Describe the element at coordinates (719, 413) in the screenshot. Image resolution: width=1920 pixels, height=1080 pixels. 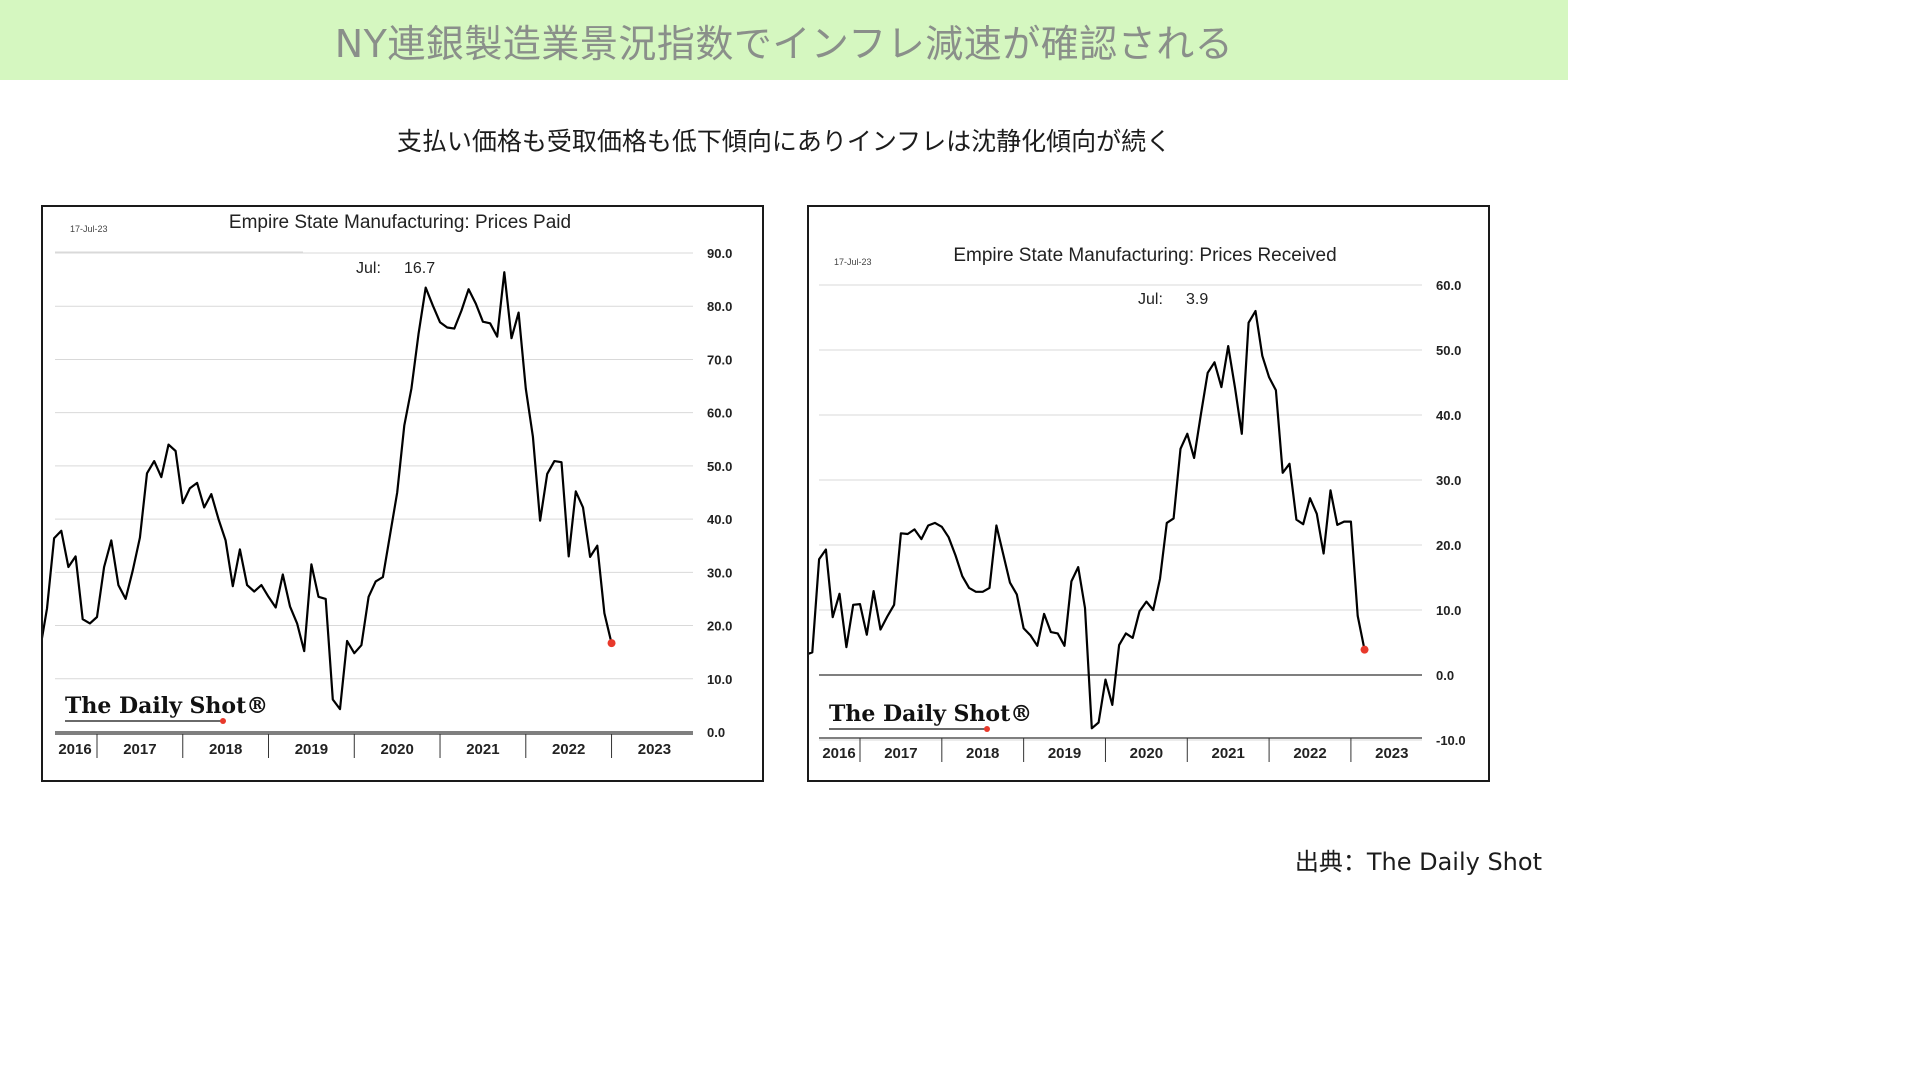
I see `paid-y-tick-label: 60.0` at that location.